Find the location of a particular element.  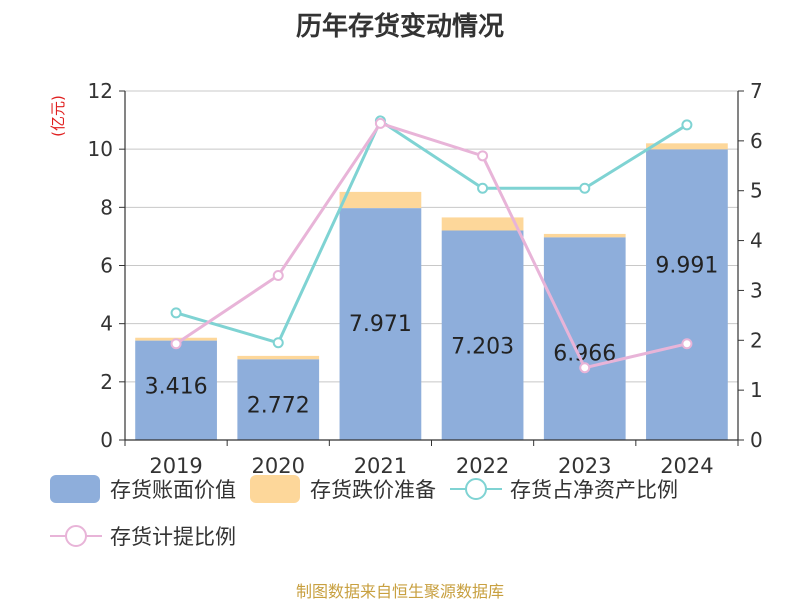

y-tick-label-right: 4 is located at coordinates (756, 241).